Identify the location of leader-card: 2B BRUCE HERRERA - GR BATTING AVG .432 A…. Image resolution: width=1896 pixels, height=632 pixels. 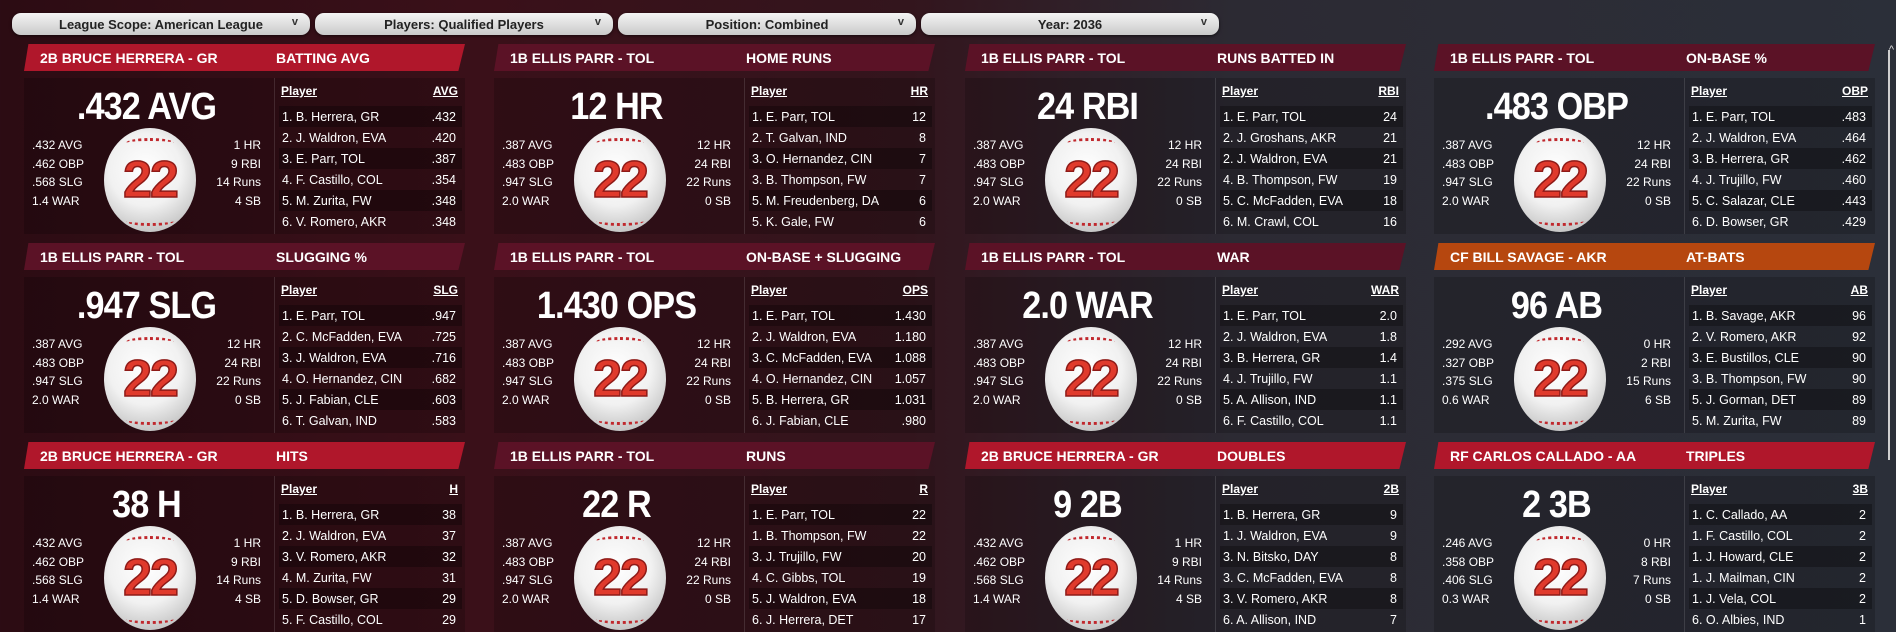
(246, 139).